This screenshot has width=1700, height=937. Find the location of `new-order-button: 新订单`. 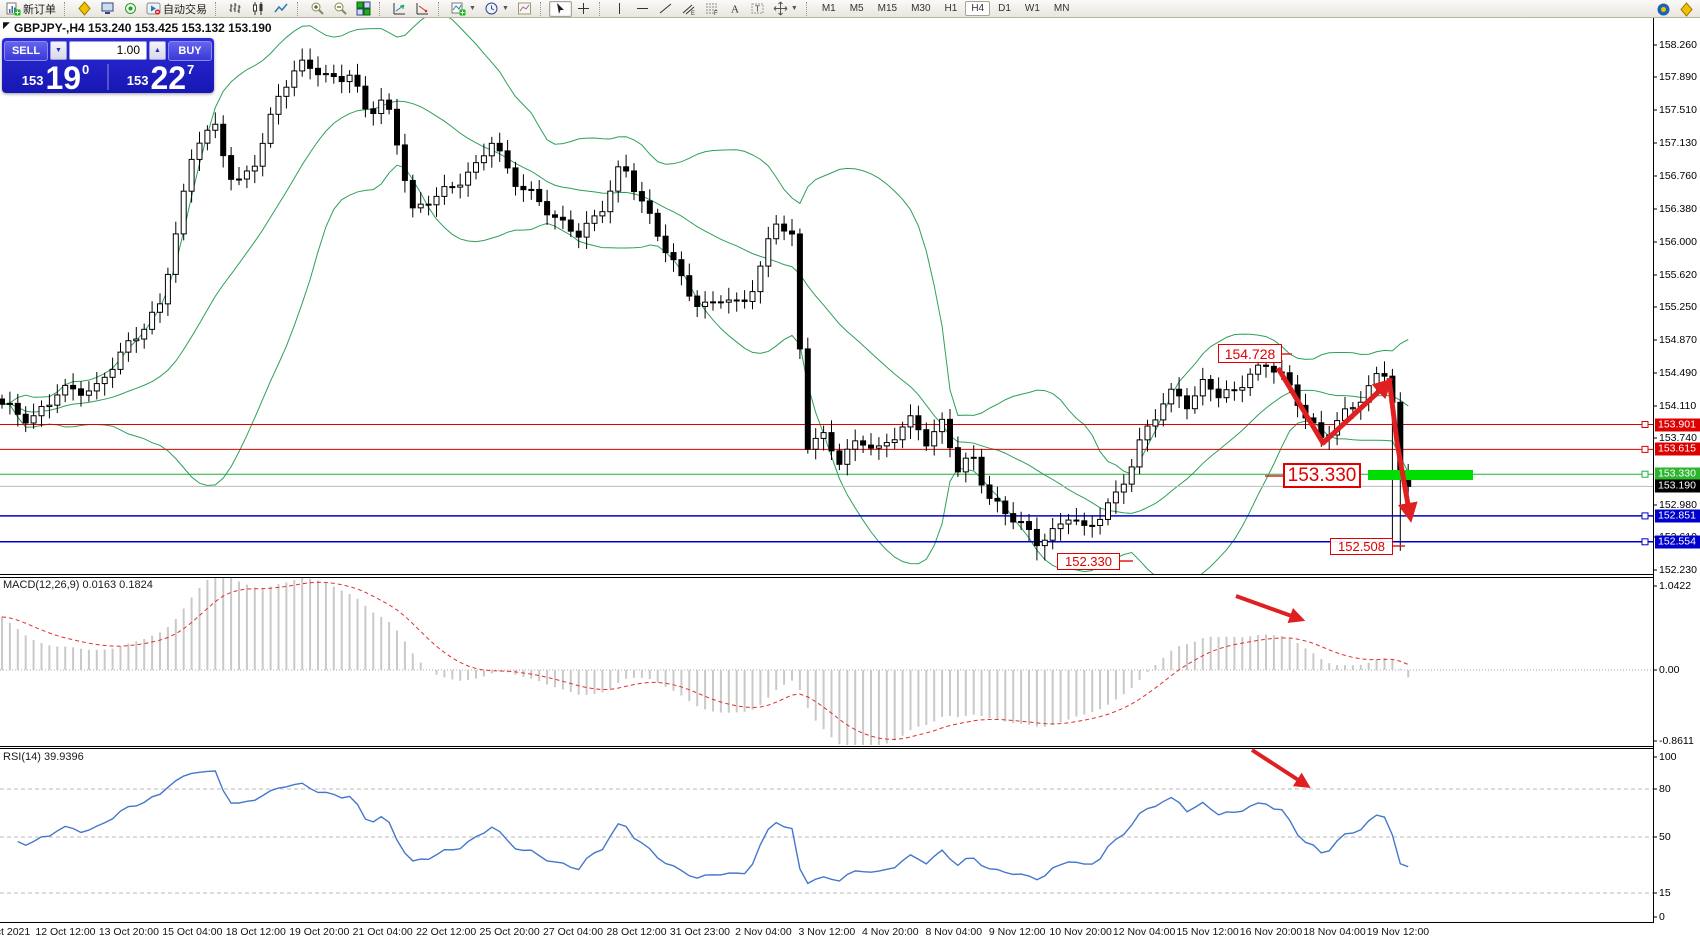

new-order-button: 新订单 is located at coordinates (31, 9).